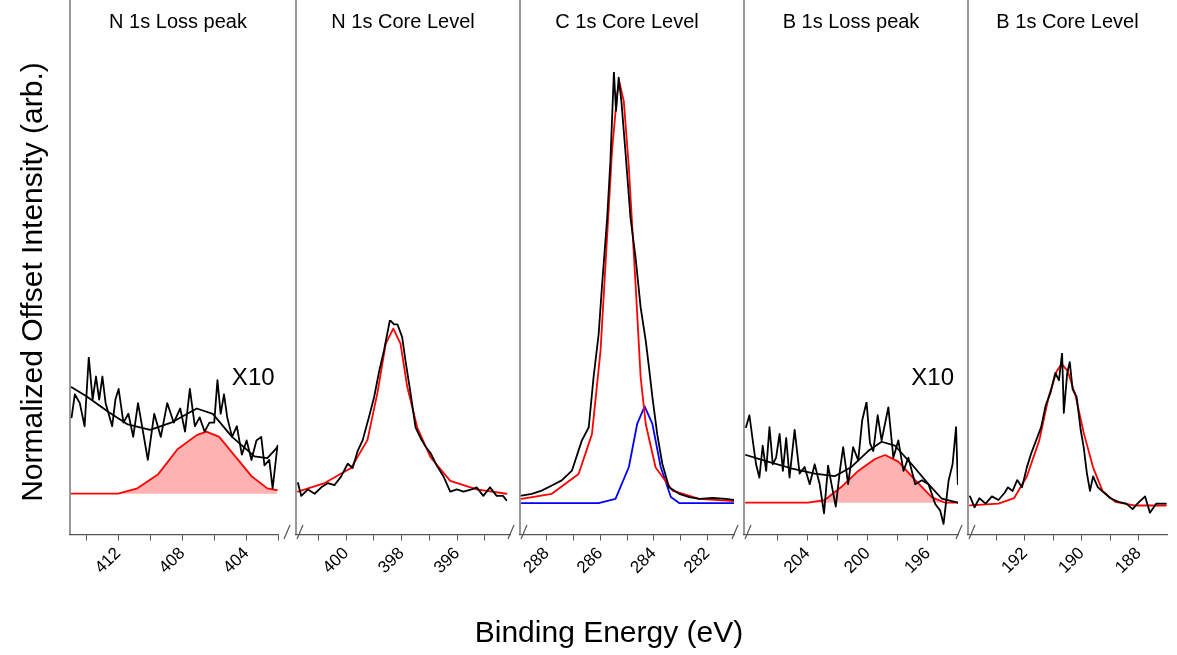  What do you see at coordinates (851, 20) in the screenshot?
I see `chart-title: B 1s Loss peak` at bounding box center [851, 20].